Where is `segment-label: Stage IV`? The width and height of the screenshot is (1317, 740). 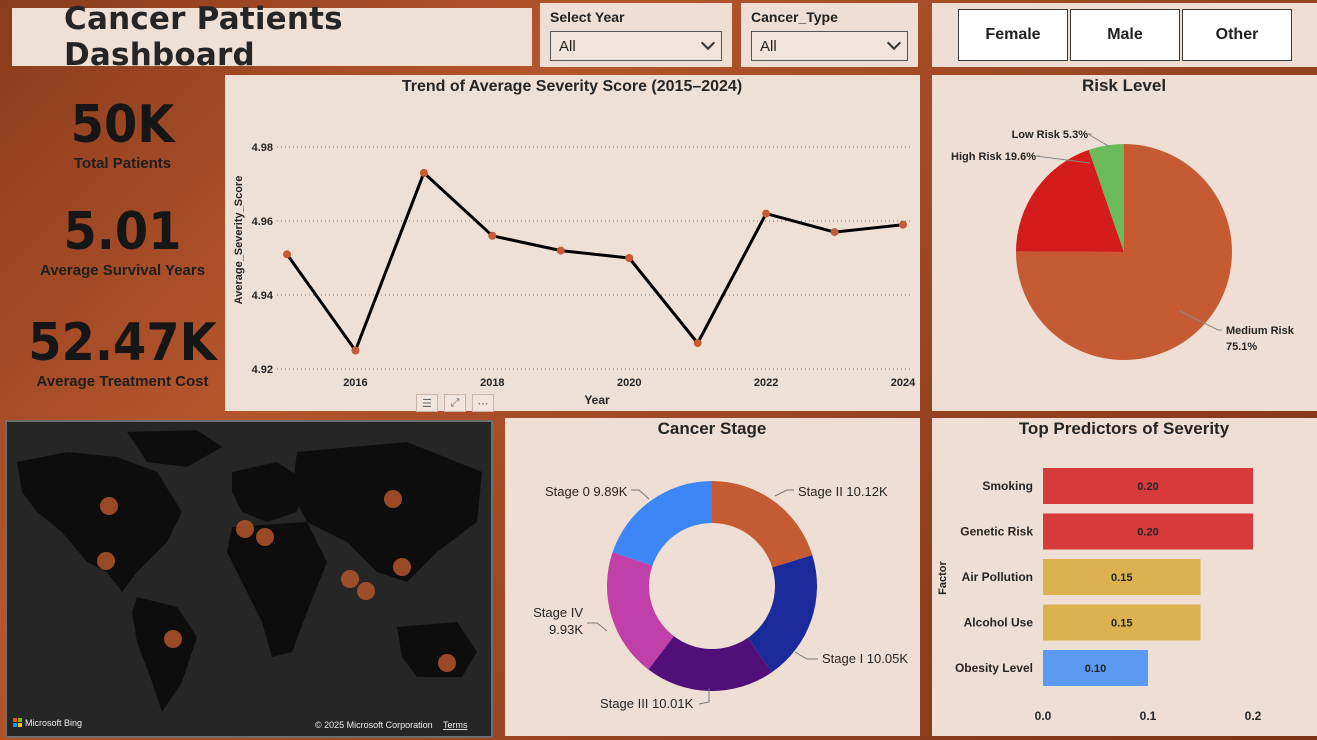
segment-label: Stage IV is located at coordinates (558, 612).